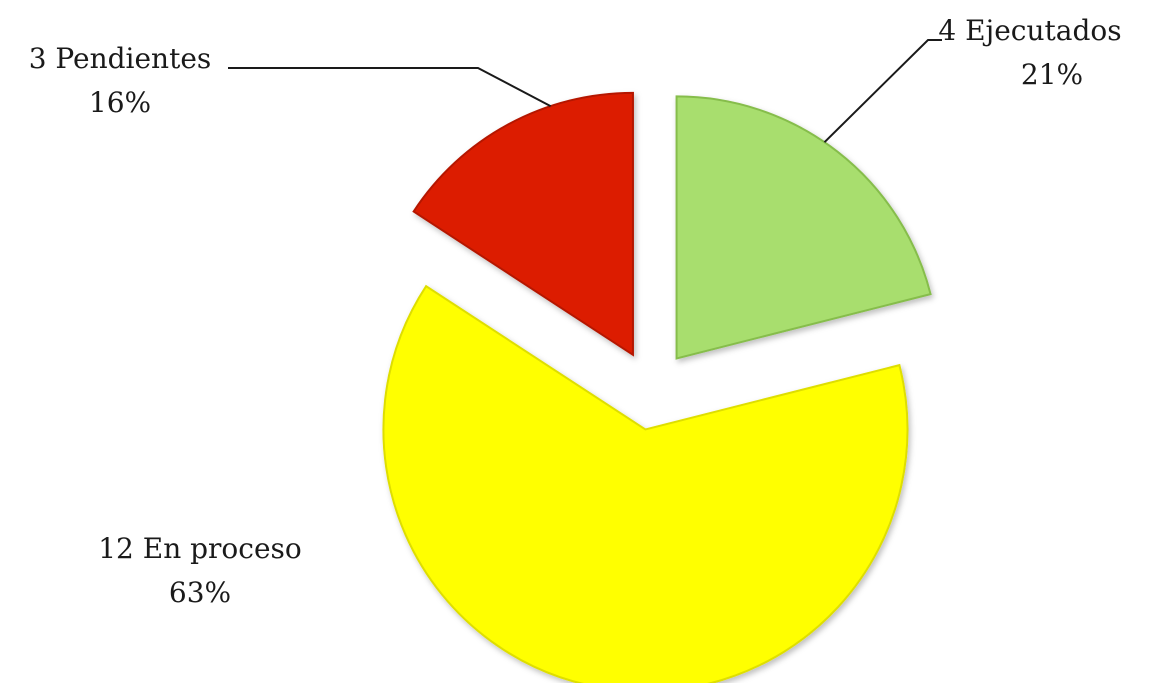  Describe the element at coordinates (200, 592) in the screenshot. I see `slice-label-en-proceso-percent: 63%` at that location.